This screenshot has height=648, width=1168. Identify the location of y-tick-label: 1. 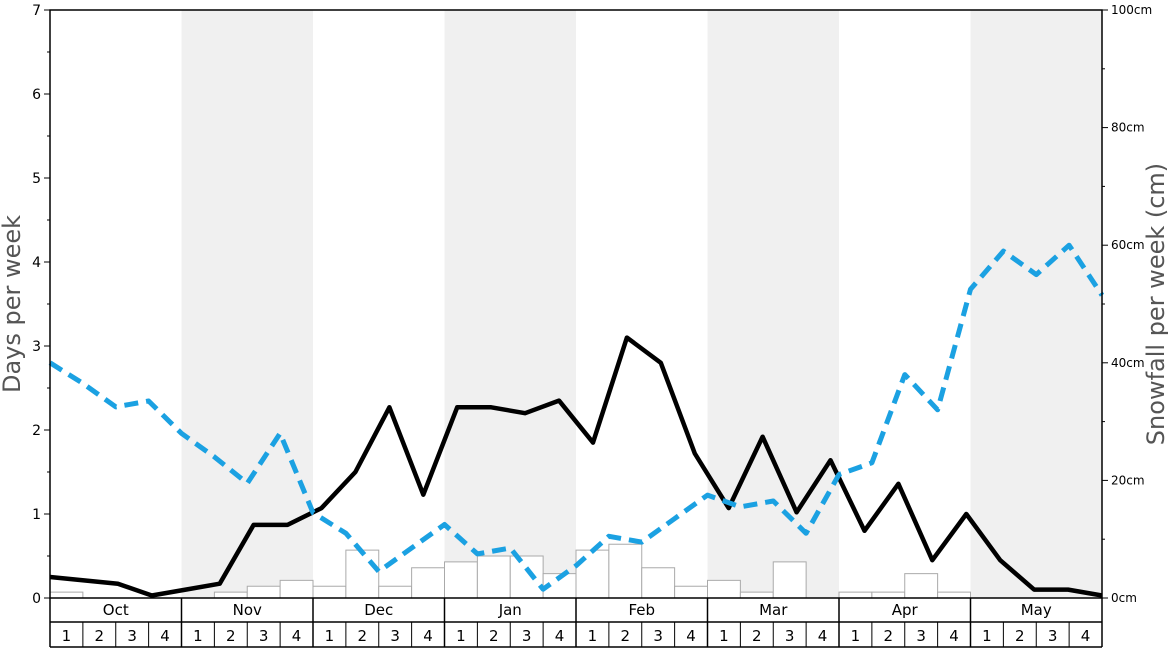
(36, 515).